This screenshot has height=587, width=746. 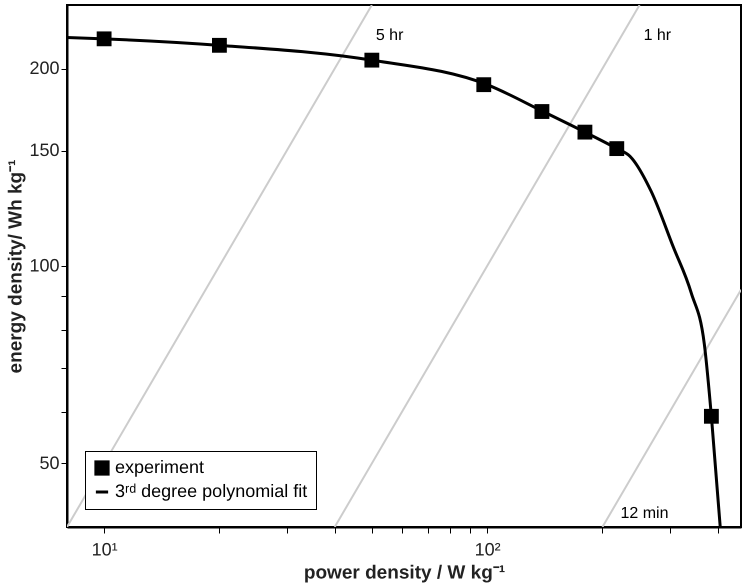 What do you see at coordinates (159, 467) in the screenshot?
I see `legend-label: experiment` at bounding box center [159, 467].